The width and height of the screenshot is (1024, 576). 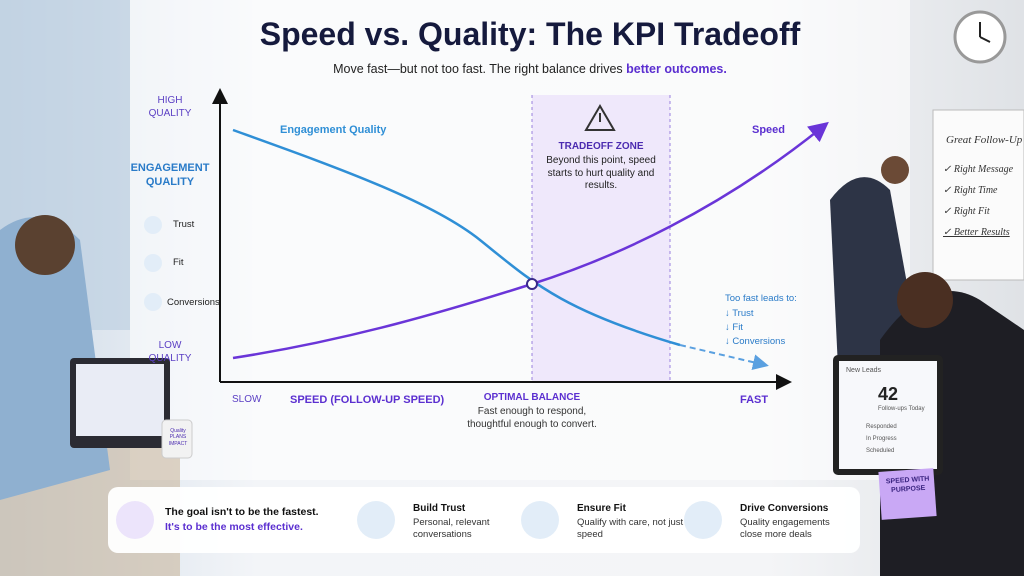 What do you see at coordinates (333, 130) in the screenshot?
I see `quality-label: Engagement Quality` at bounding box center [333, 130].